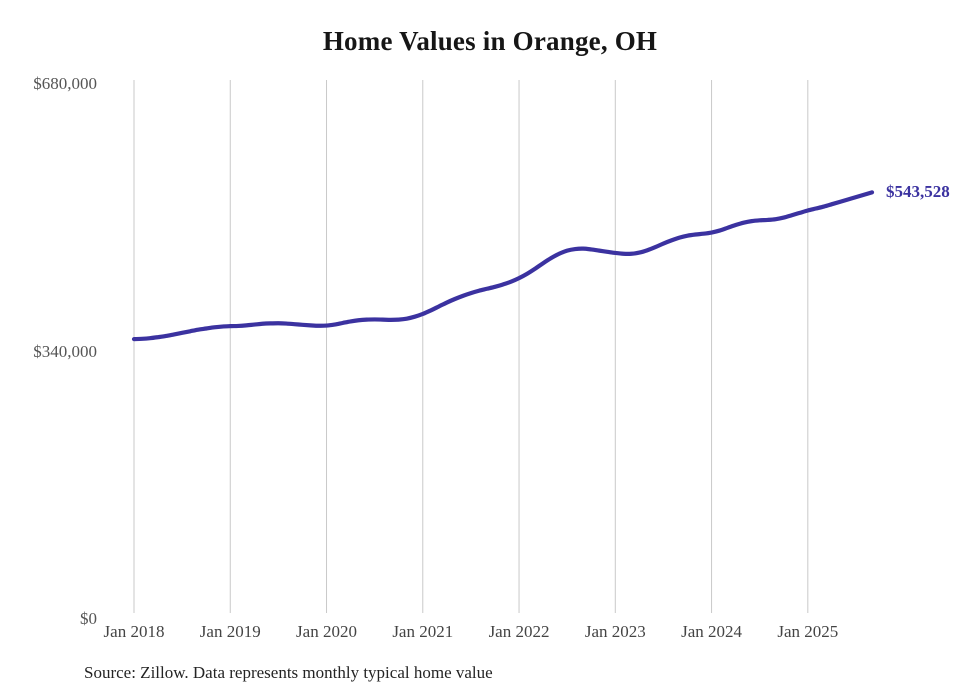 Image resolution: width=980 pixels, height=699 pixels. What do you see at coordinates (134, 631) in the screenshot?
I see `x-tick-label-jan-2018: Jan 2018` at bounding box center [134, 631].